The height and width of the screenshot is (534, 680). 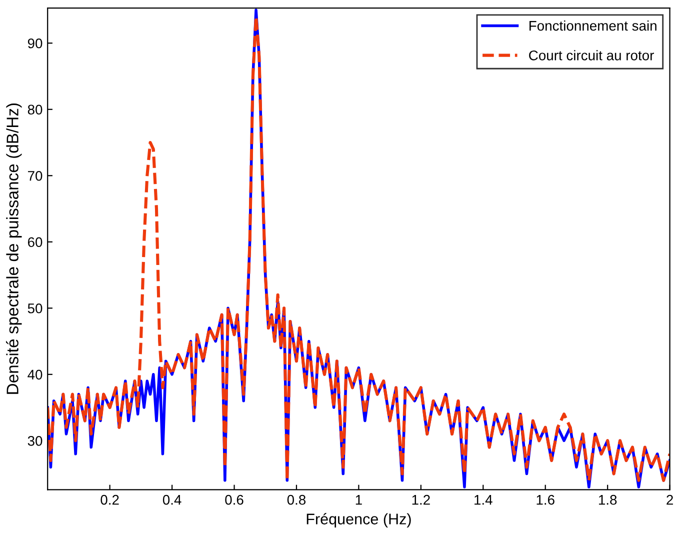 What do you see at coordinates (545, 499) in the screenshot?
I see `x-tick-label: 1.6` at bounding box center [545, 499].